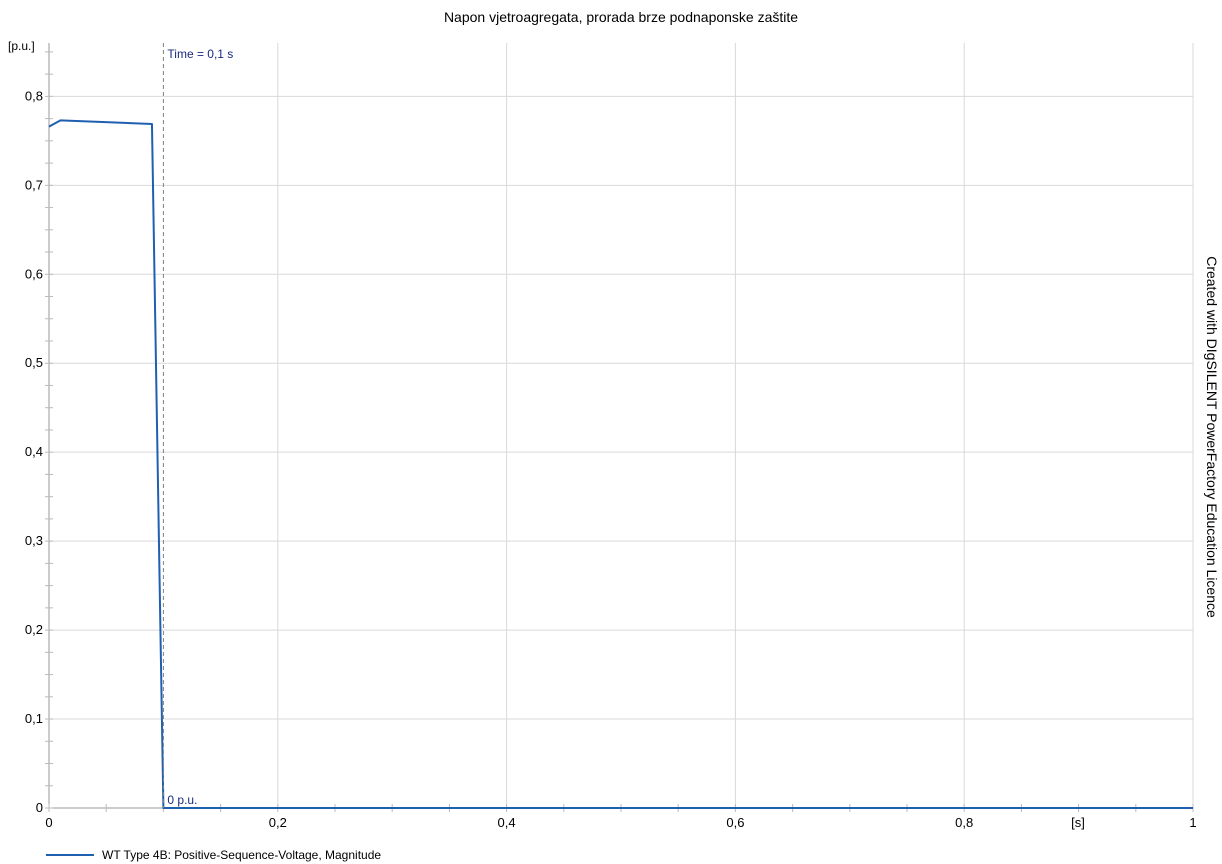 The width and height of the screenshot is (1222, 864). What do you see at coordinates (34, 718) in the screenshot?
I see `y-tick-label: 0,1` at bounding box center [34, 718].